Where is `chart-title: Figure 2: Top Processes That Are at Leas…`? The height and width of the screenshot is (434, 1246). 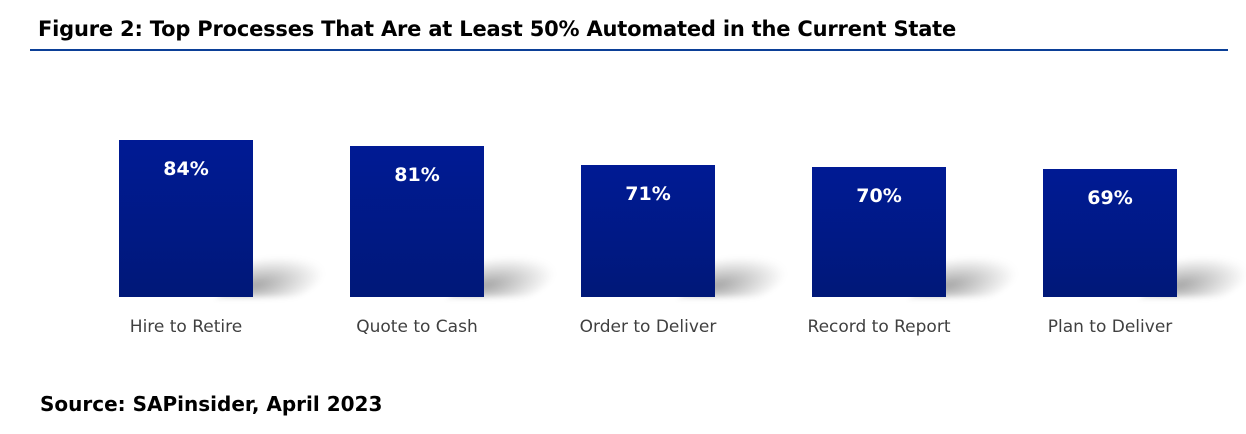 chart-title: Figure 2: Top Processes That Are at Leas… is located at coordinates (497, 29).